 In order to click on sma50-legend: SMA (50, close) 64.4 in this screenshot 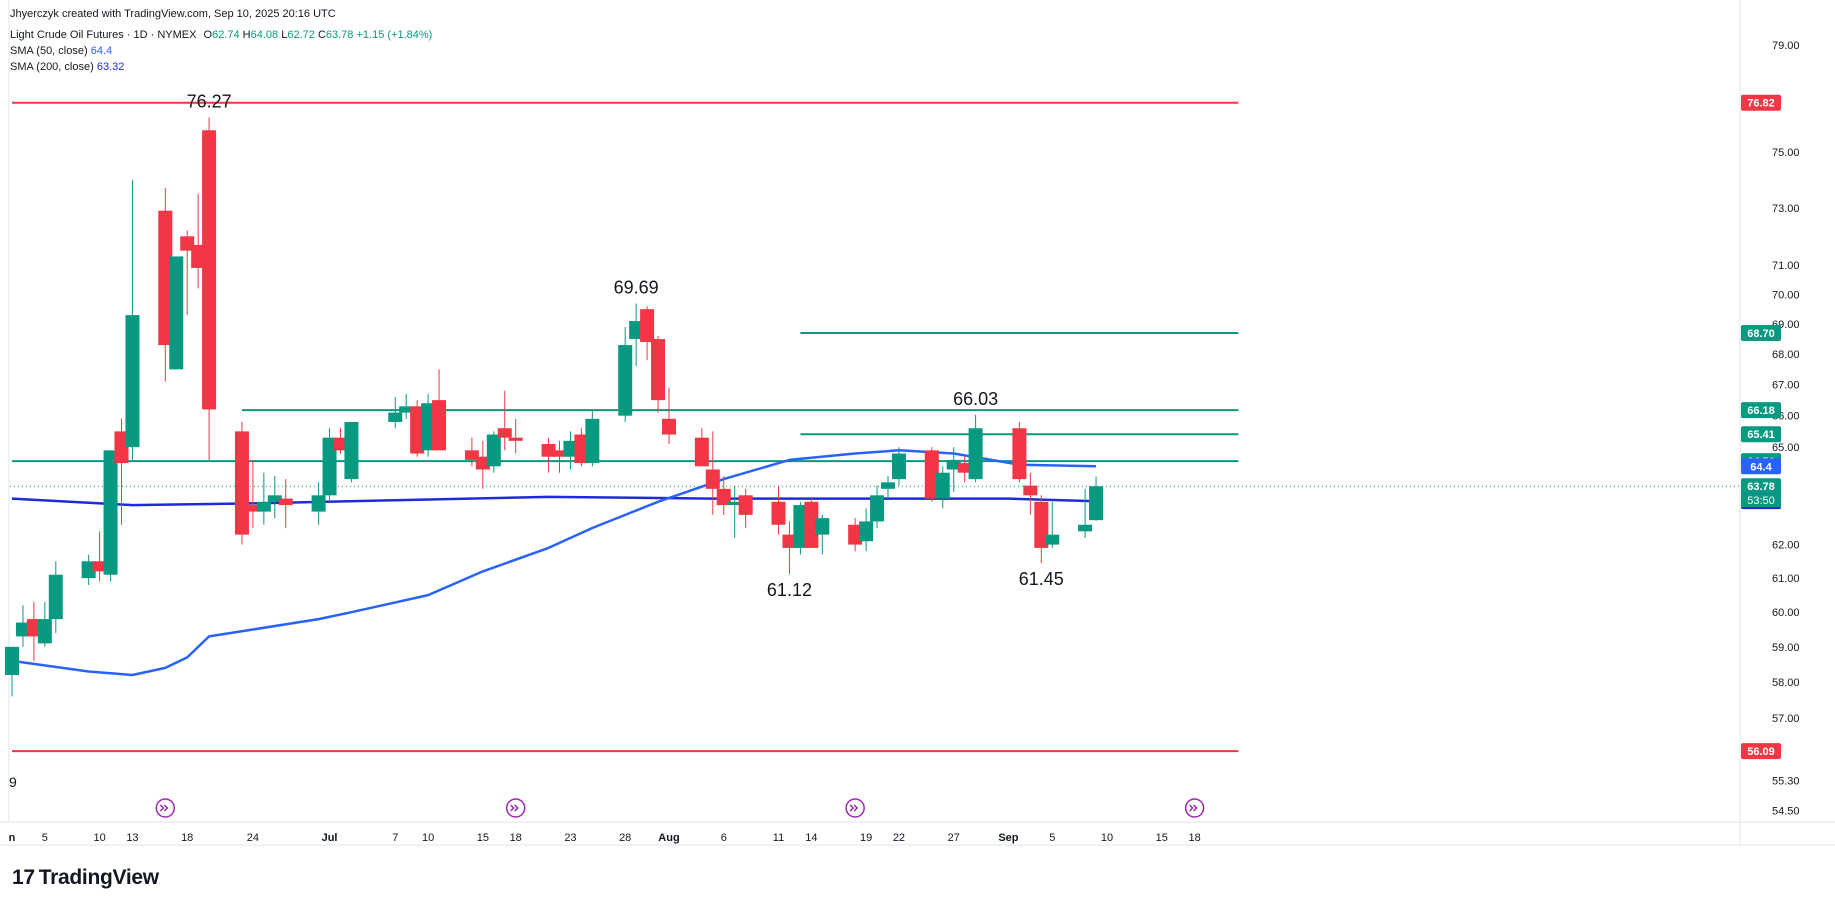, I will do `click(61, 51)`.